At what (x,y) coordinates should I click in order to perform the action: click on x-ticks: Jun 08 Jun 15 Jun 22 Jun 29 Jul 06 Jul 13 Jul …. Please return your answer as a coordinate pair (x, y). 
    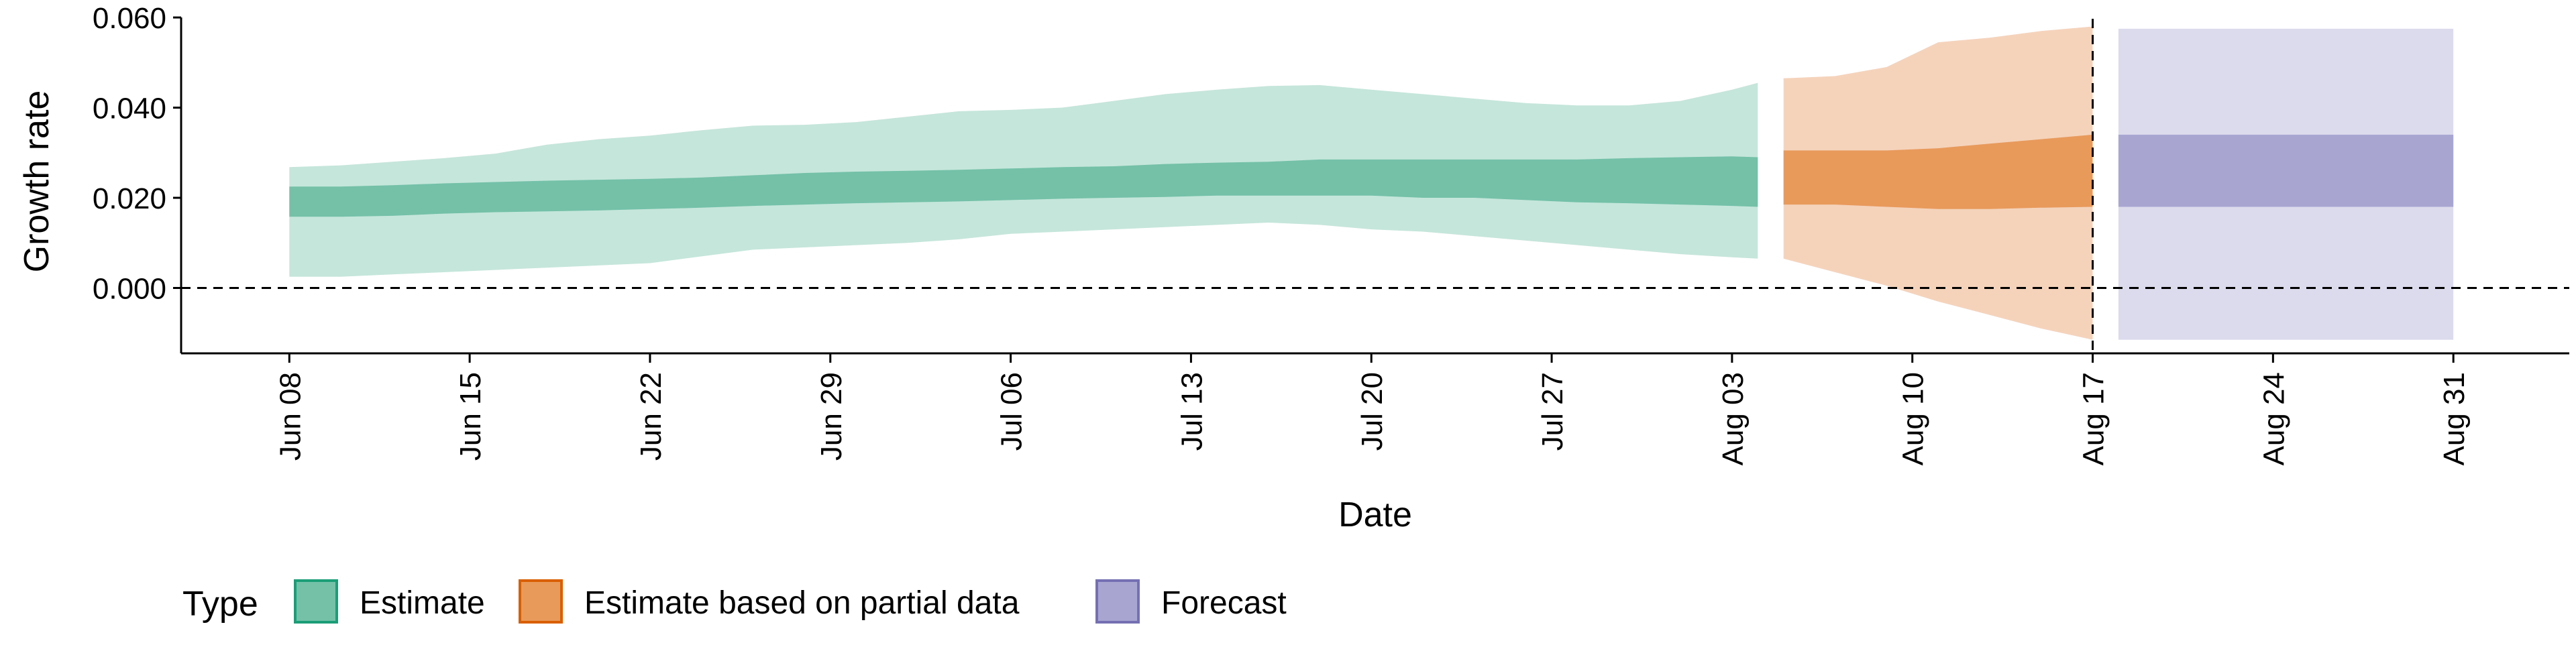
    Looking at the image, I should click on (1372, 409).